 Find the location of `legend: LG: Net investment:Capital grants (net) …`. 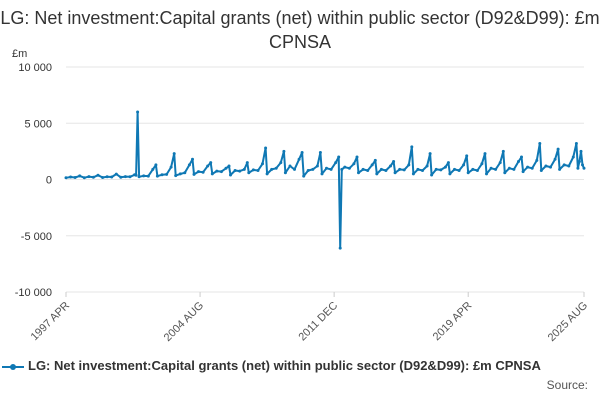

legend: LG: Net investment:Capital grants (net) … is located at coordinates (301, 365).